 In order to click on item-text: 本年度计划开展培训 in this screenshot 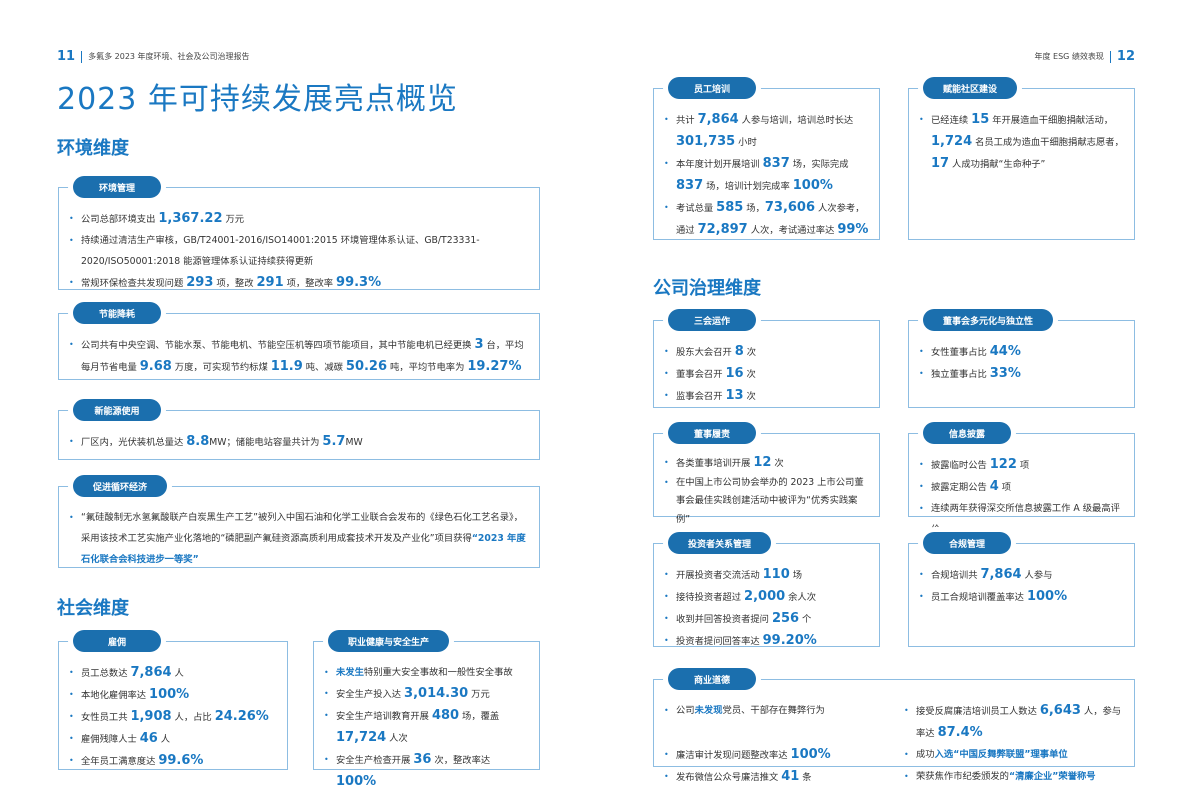, I will do `click(719, 164)`.